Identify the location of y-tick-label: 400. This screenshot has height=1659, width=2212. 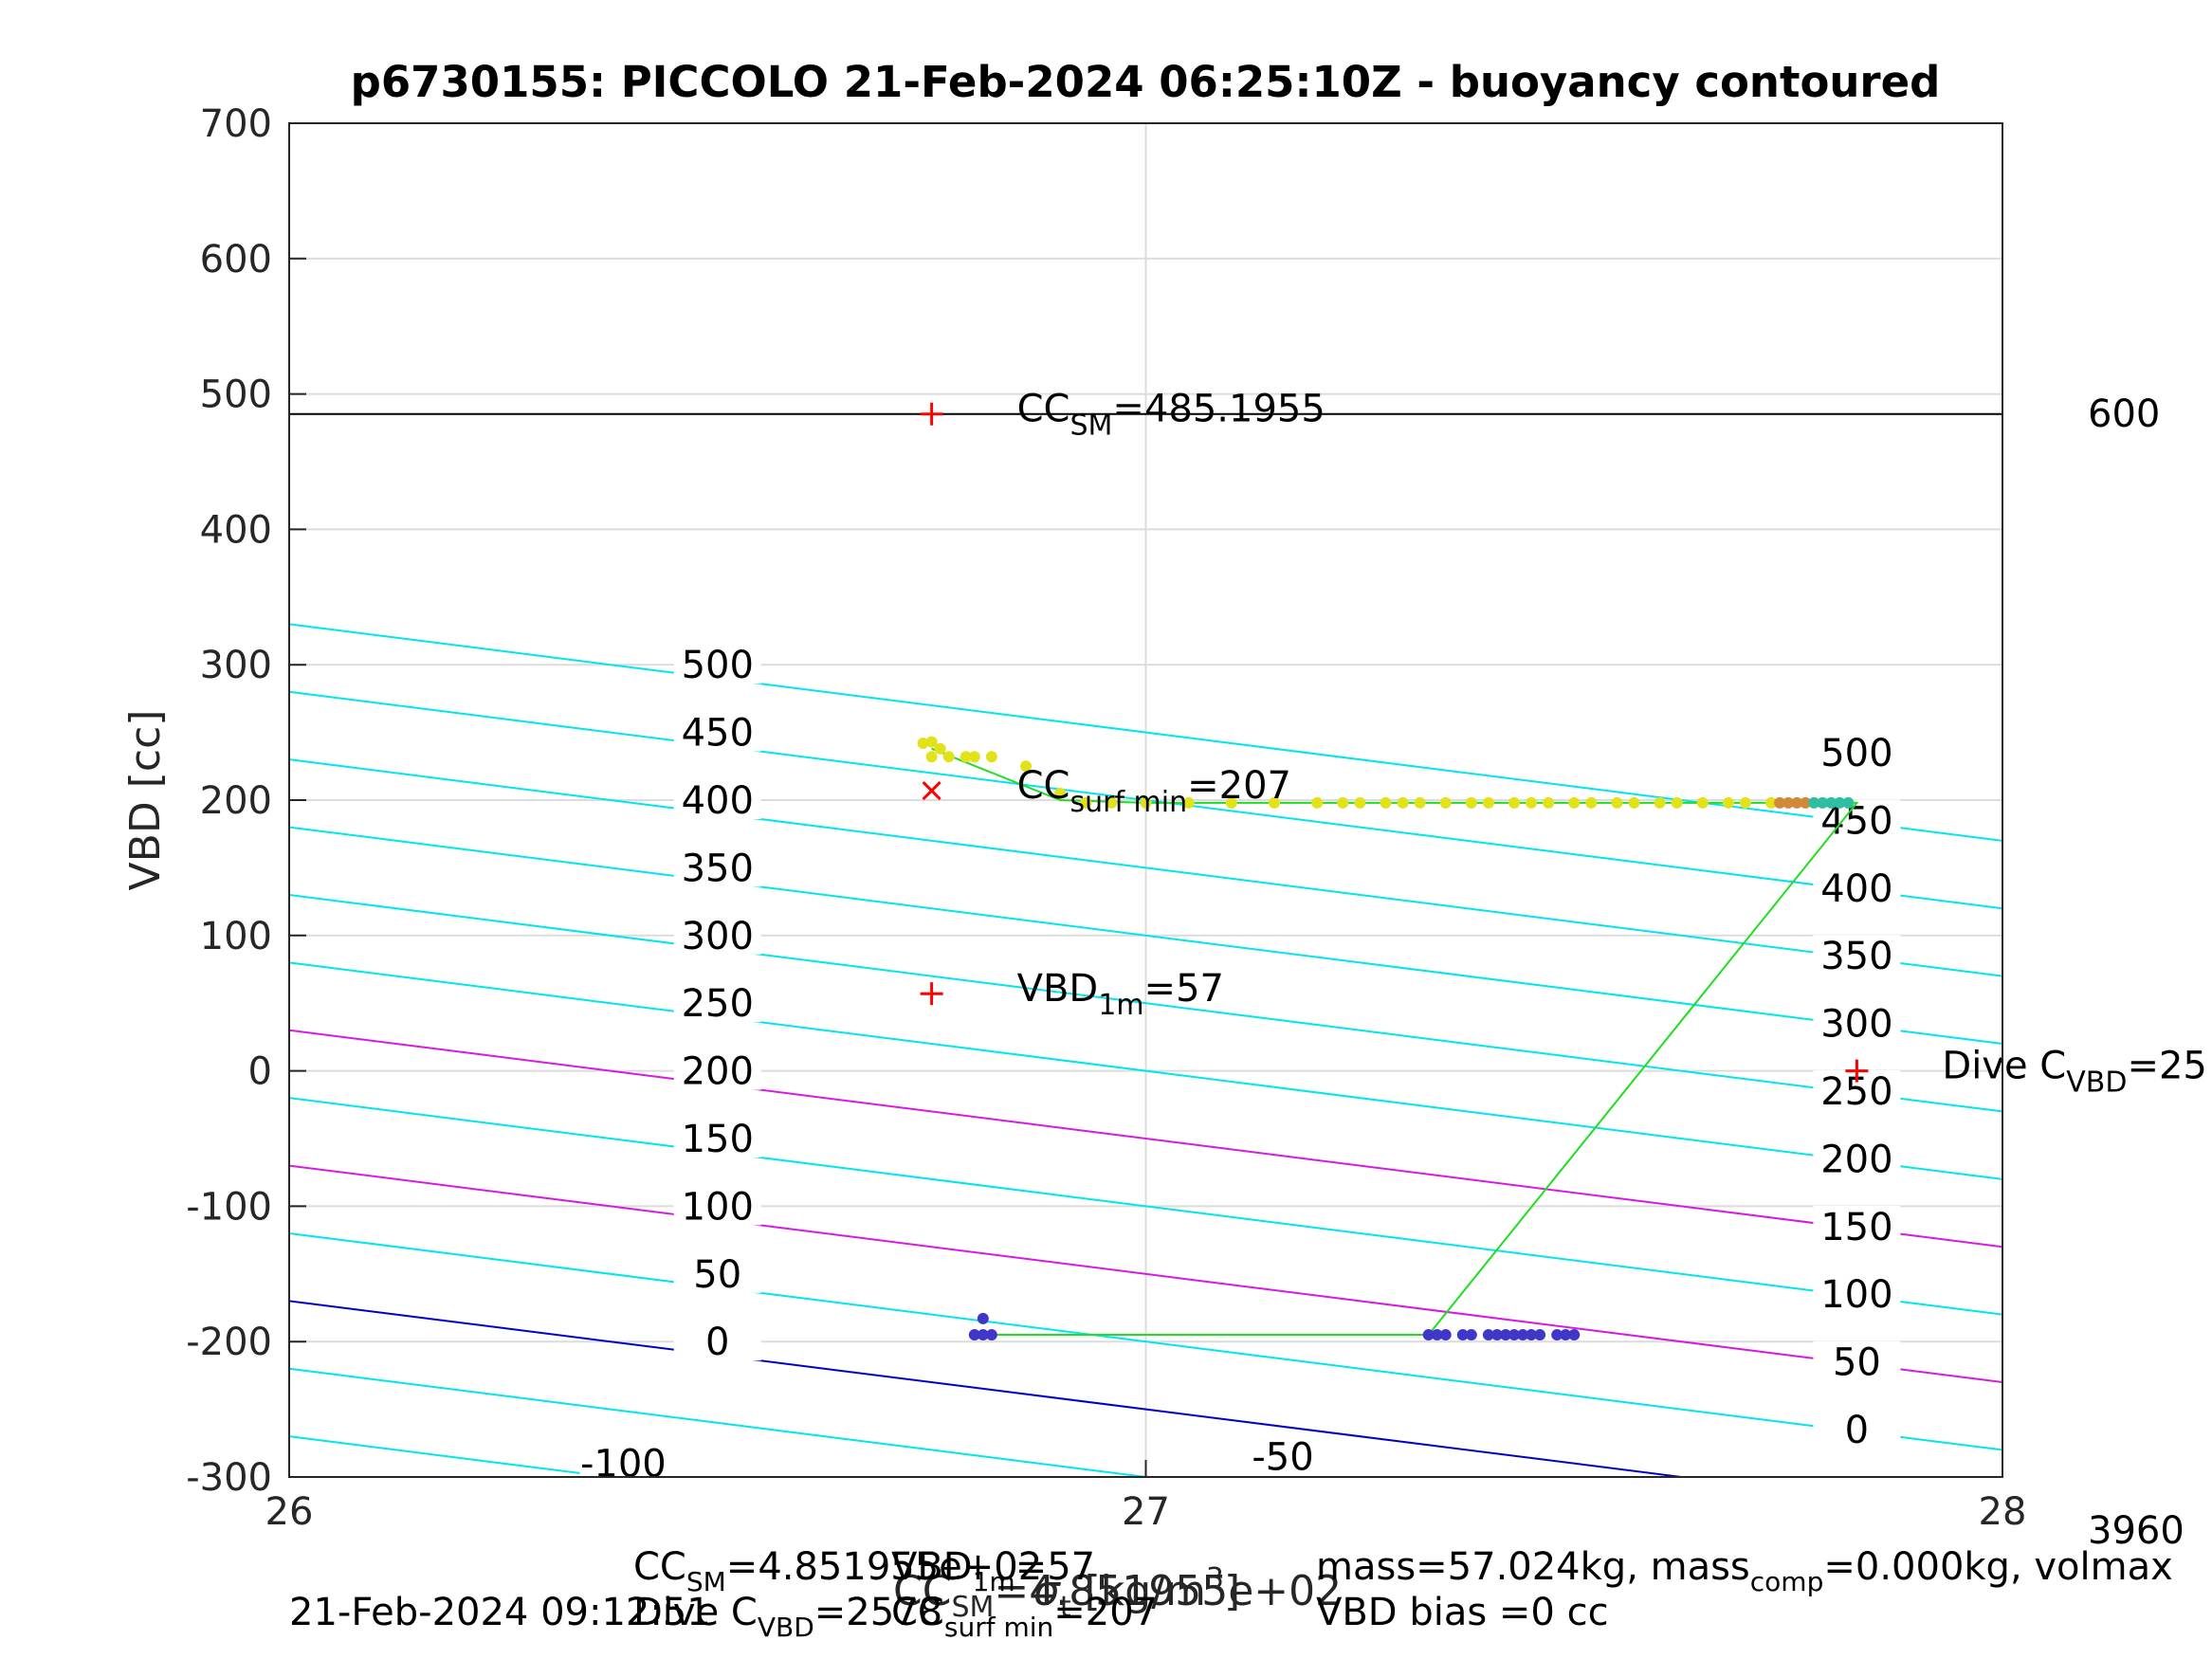
(236, 530).